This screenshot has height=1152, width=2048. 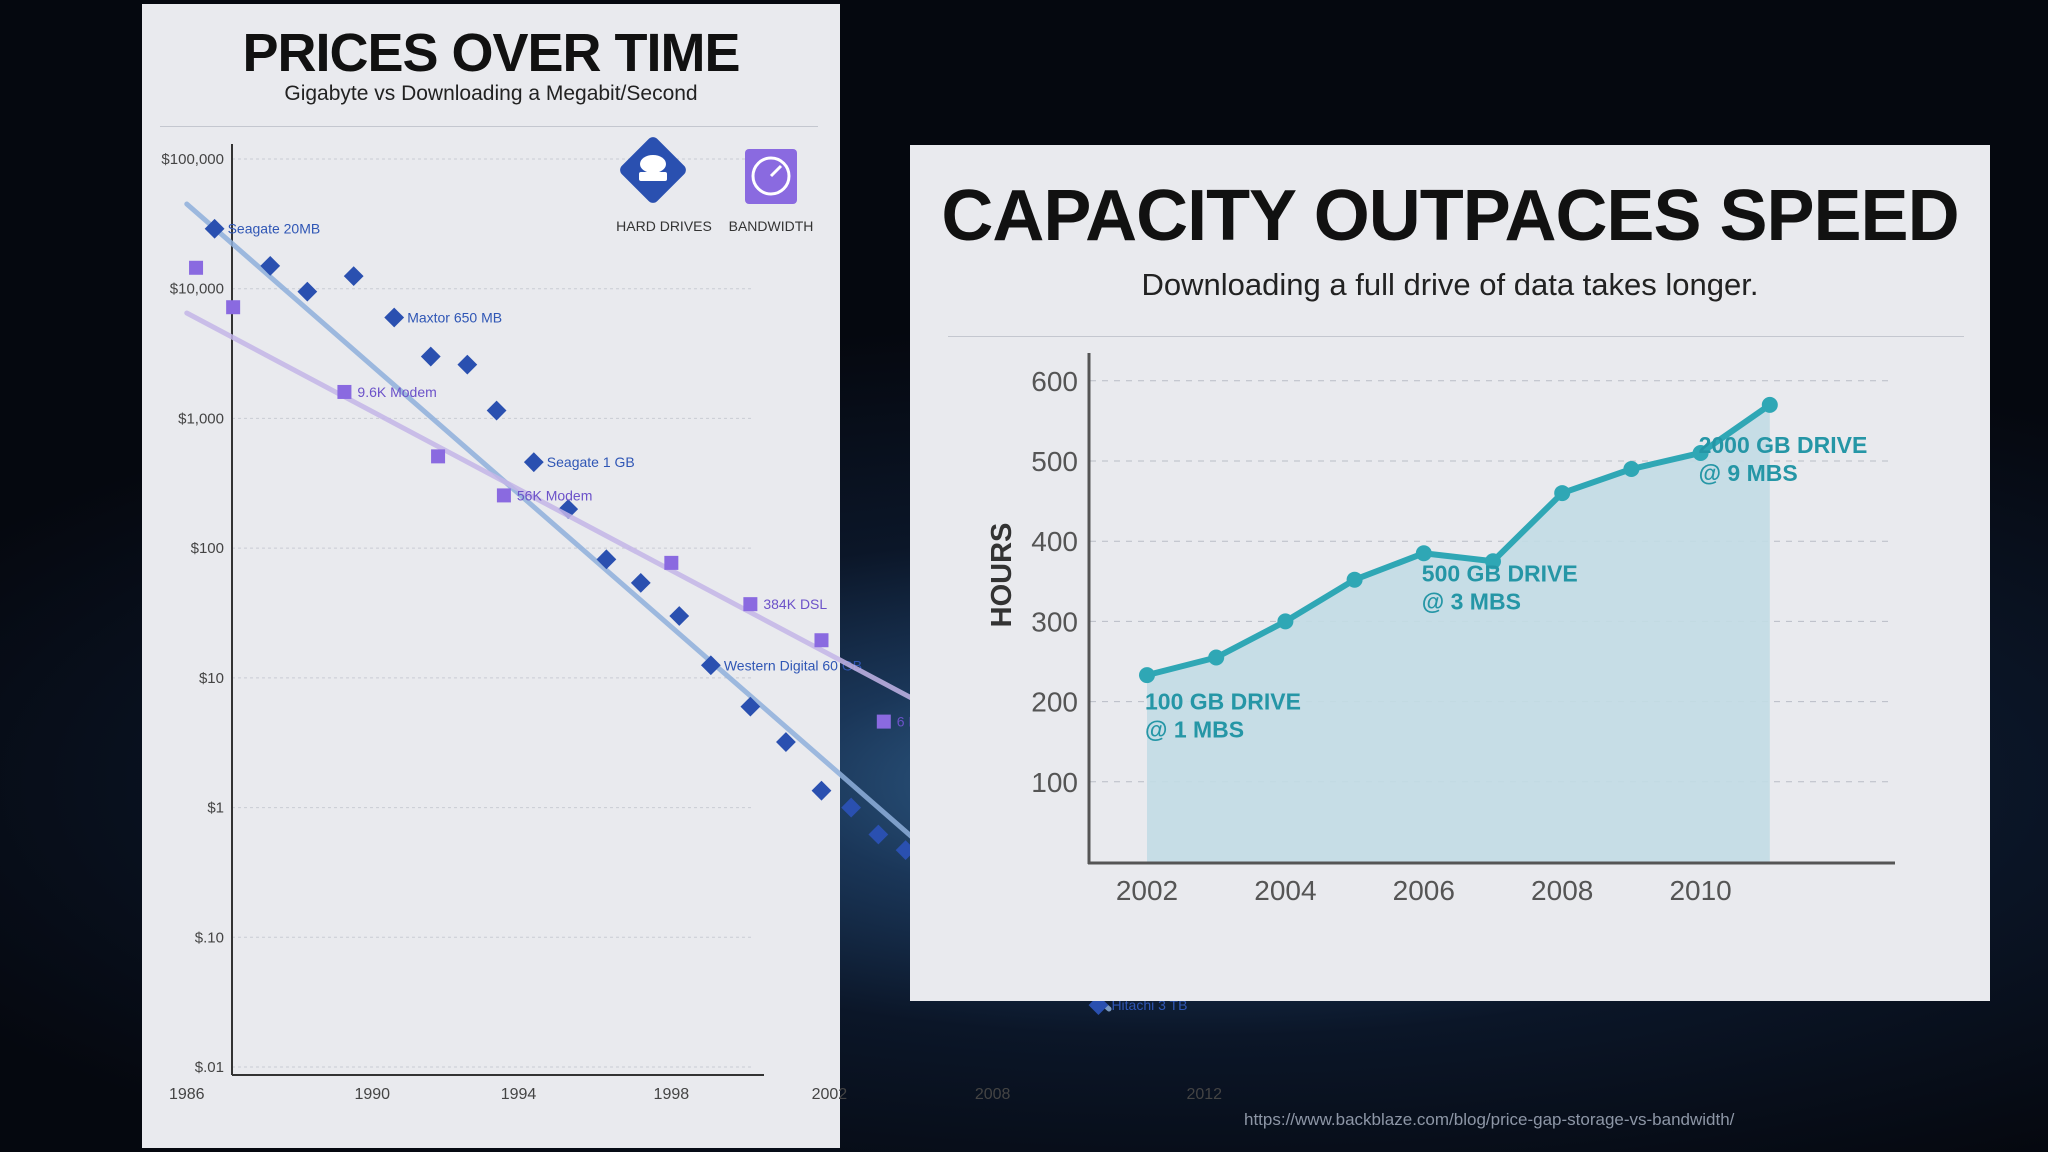 I want to click on point-label: 56K Modem, so click(x=554, y=495).